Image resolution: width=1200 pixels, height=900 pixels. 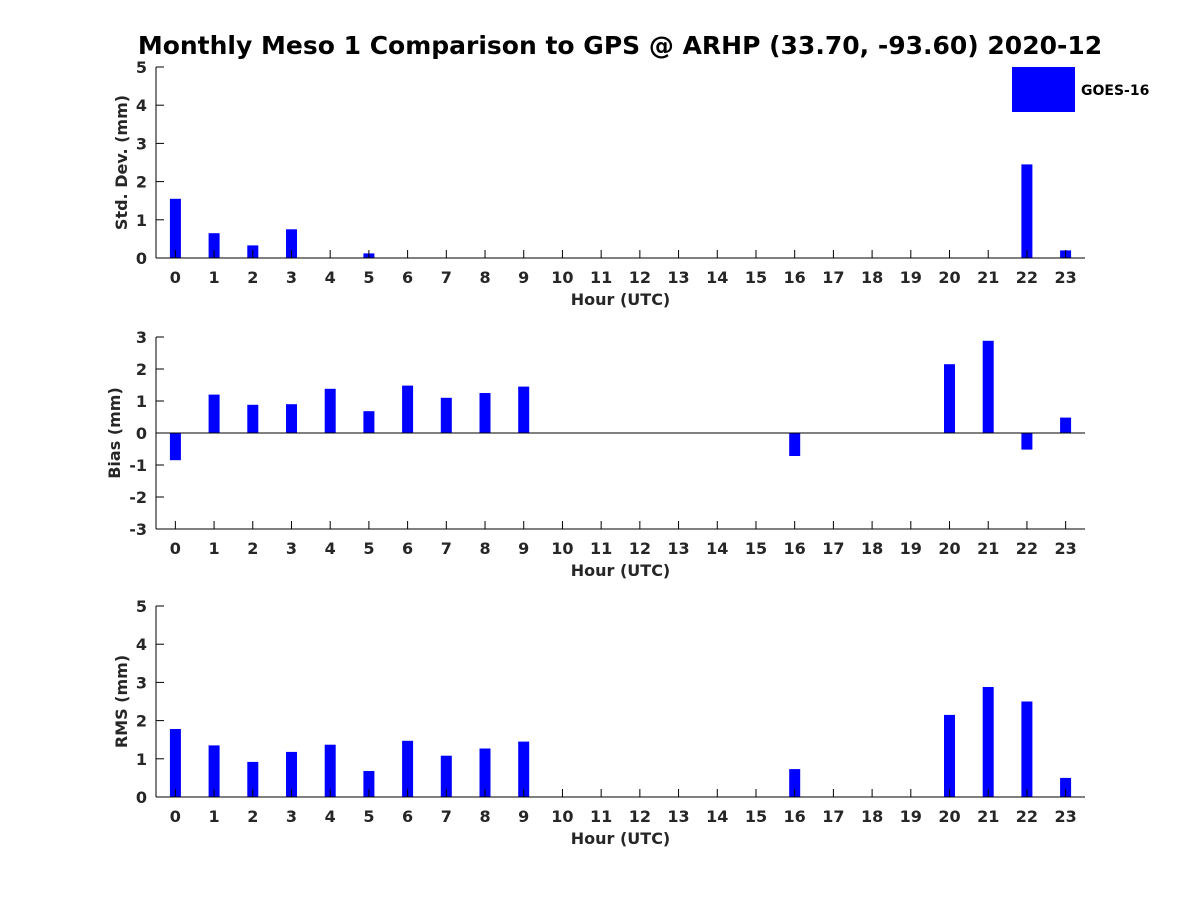 What do you see at coordinates (1027, 816) in the screenshot?
I see `x-tick-label: 22` at bounding box center [1027, 816].